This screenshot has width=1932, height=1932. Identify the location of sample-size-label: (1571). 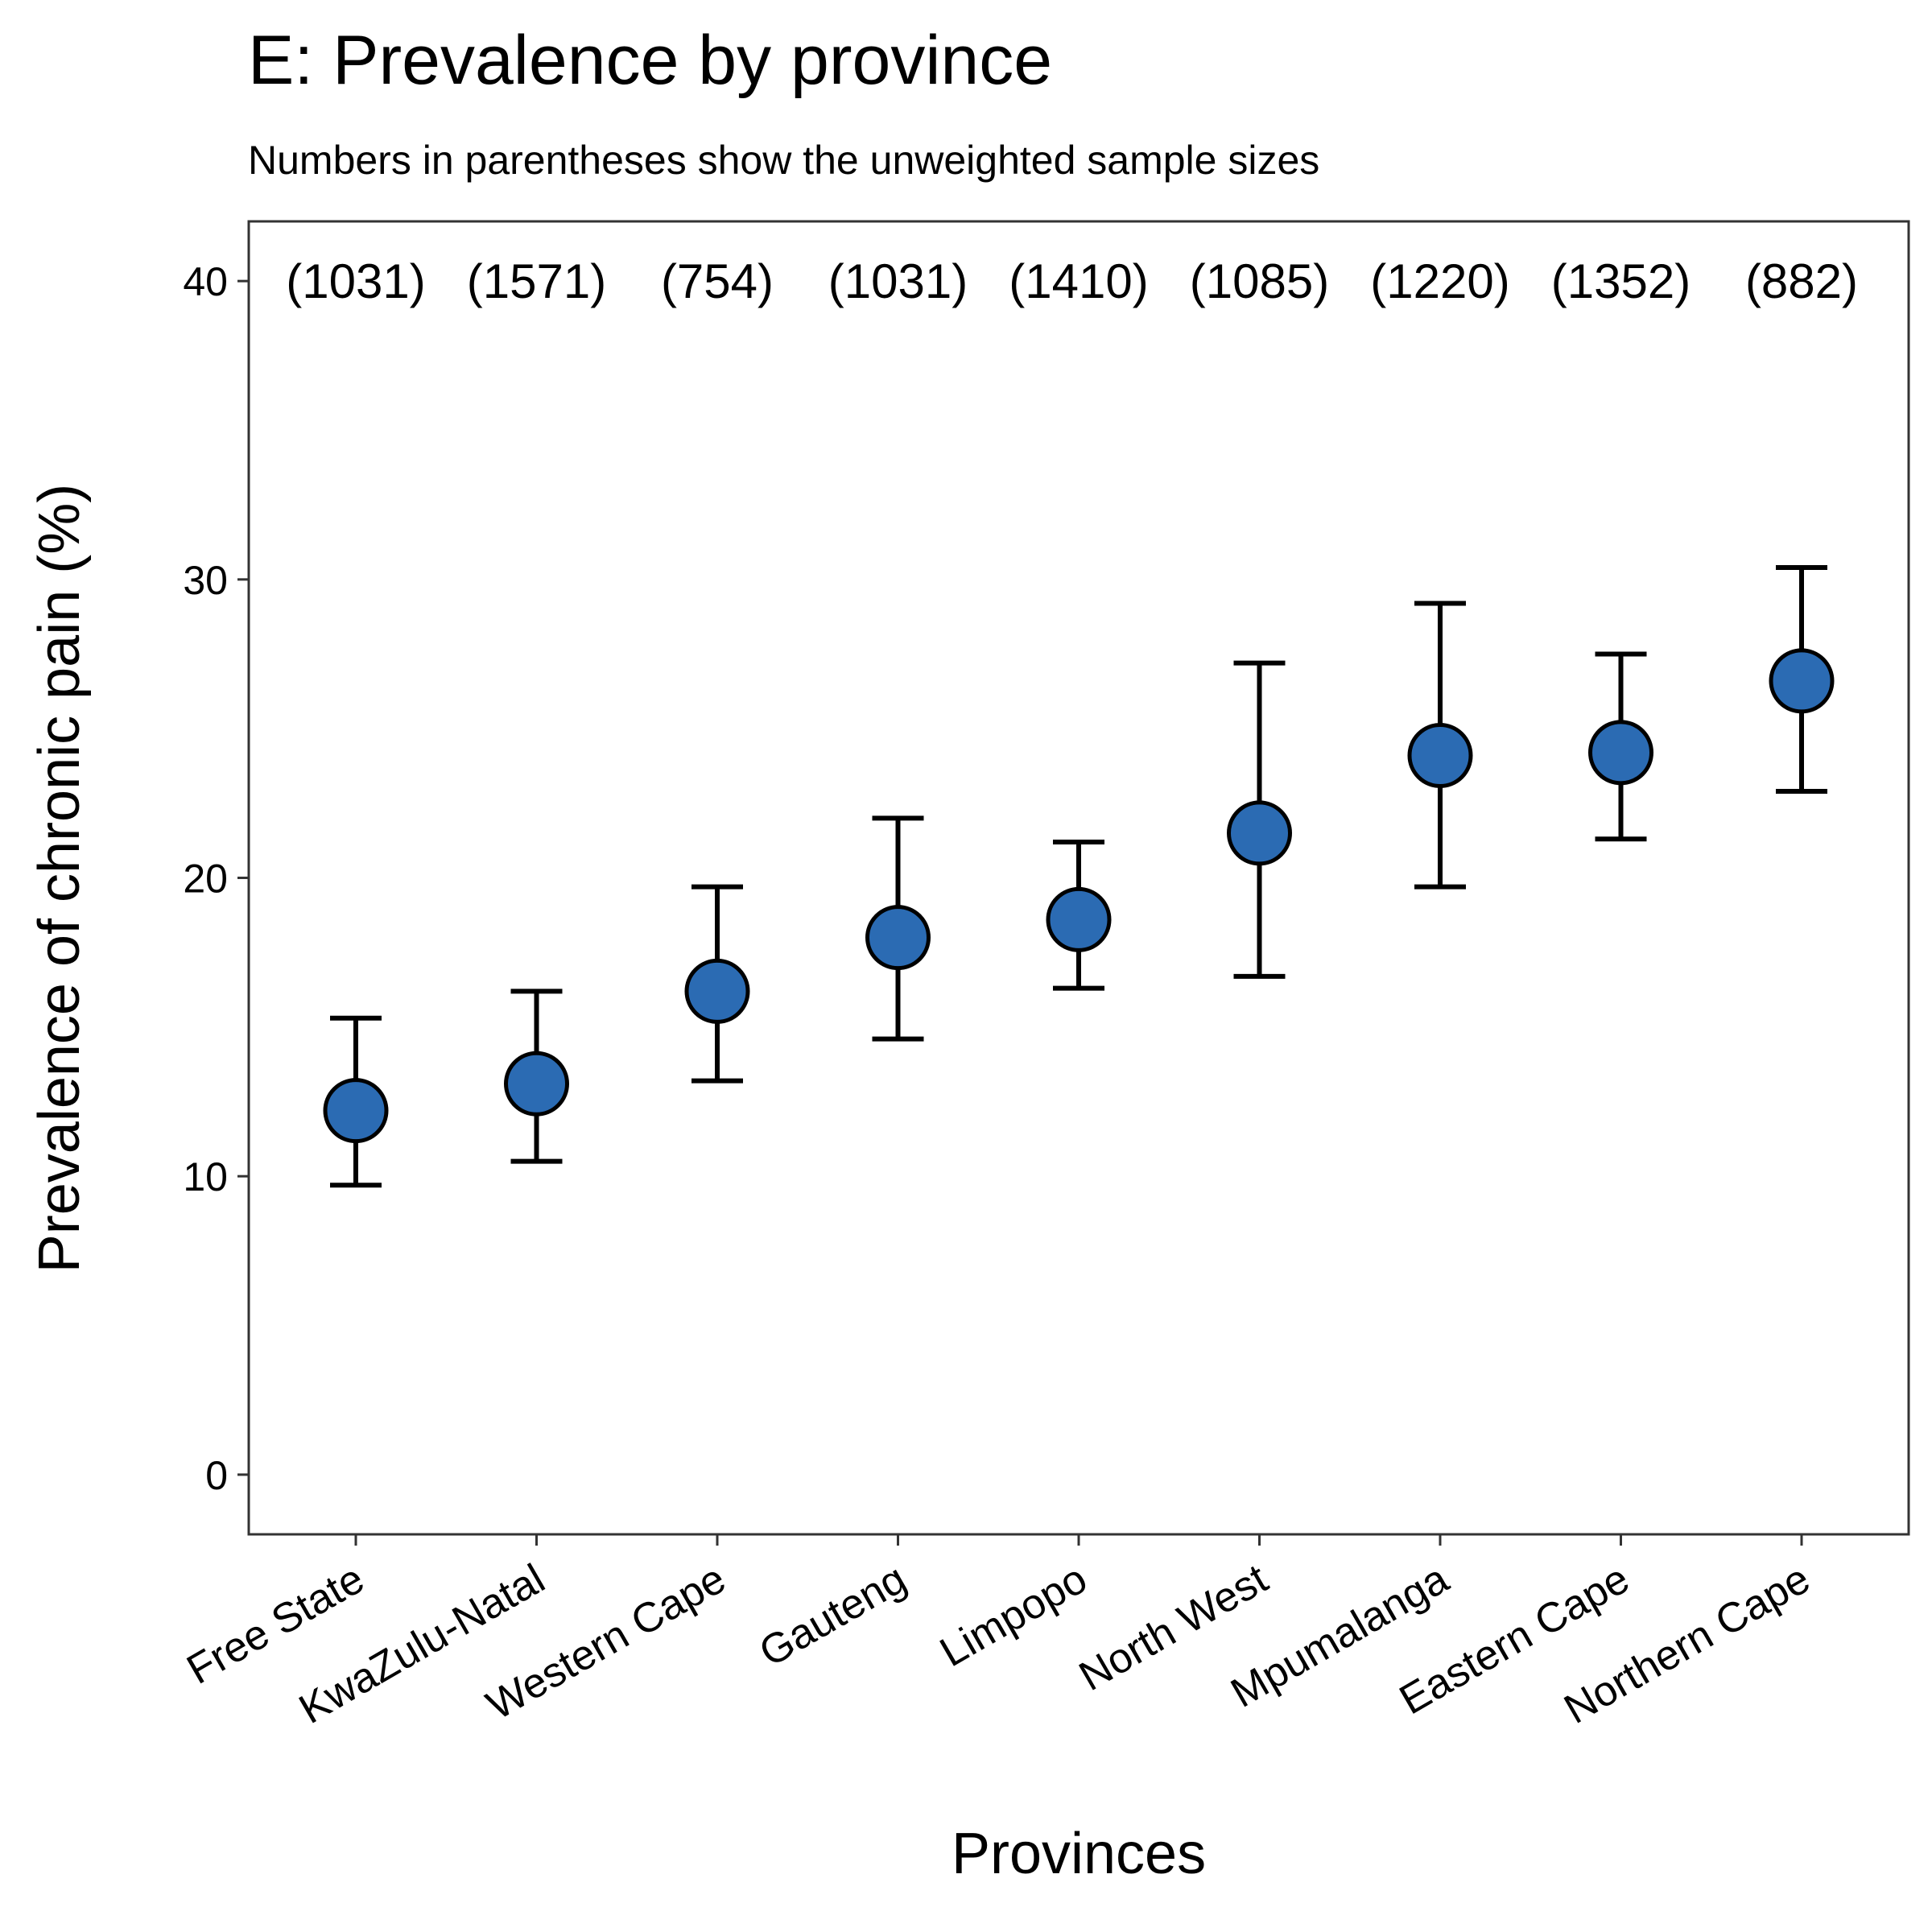
(536, 281).